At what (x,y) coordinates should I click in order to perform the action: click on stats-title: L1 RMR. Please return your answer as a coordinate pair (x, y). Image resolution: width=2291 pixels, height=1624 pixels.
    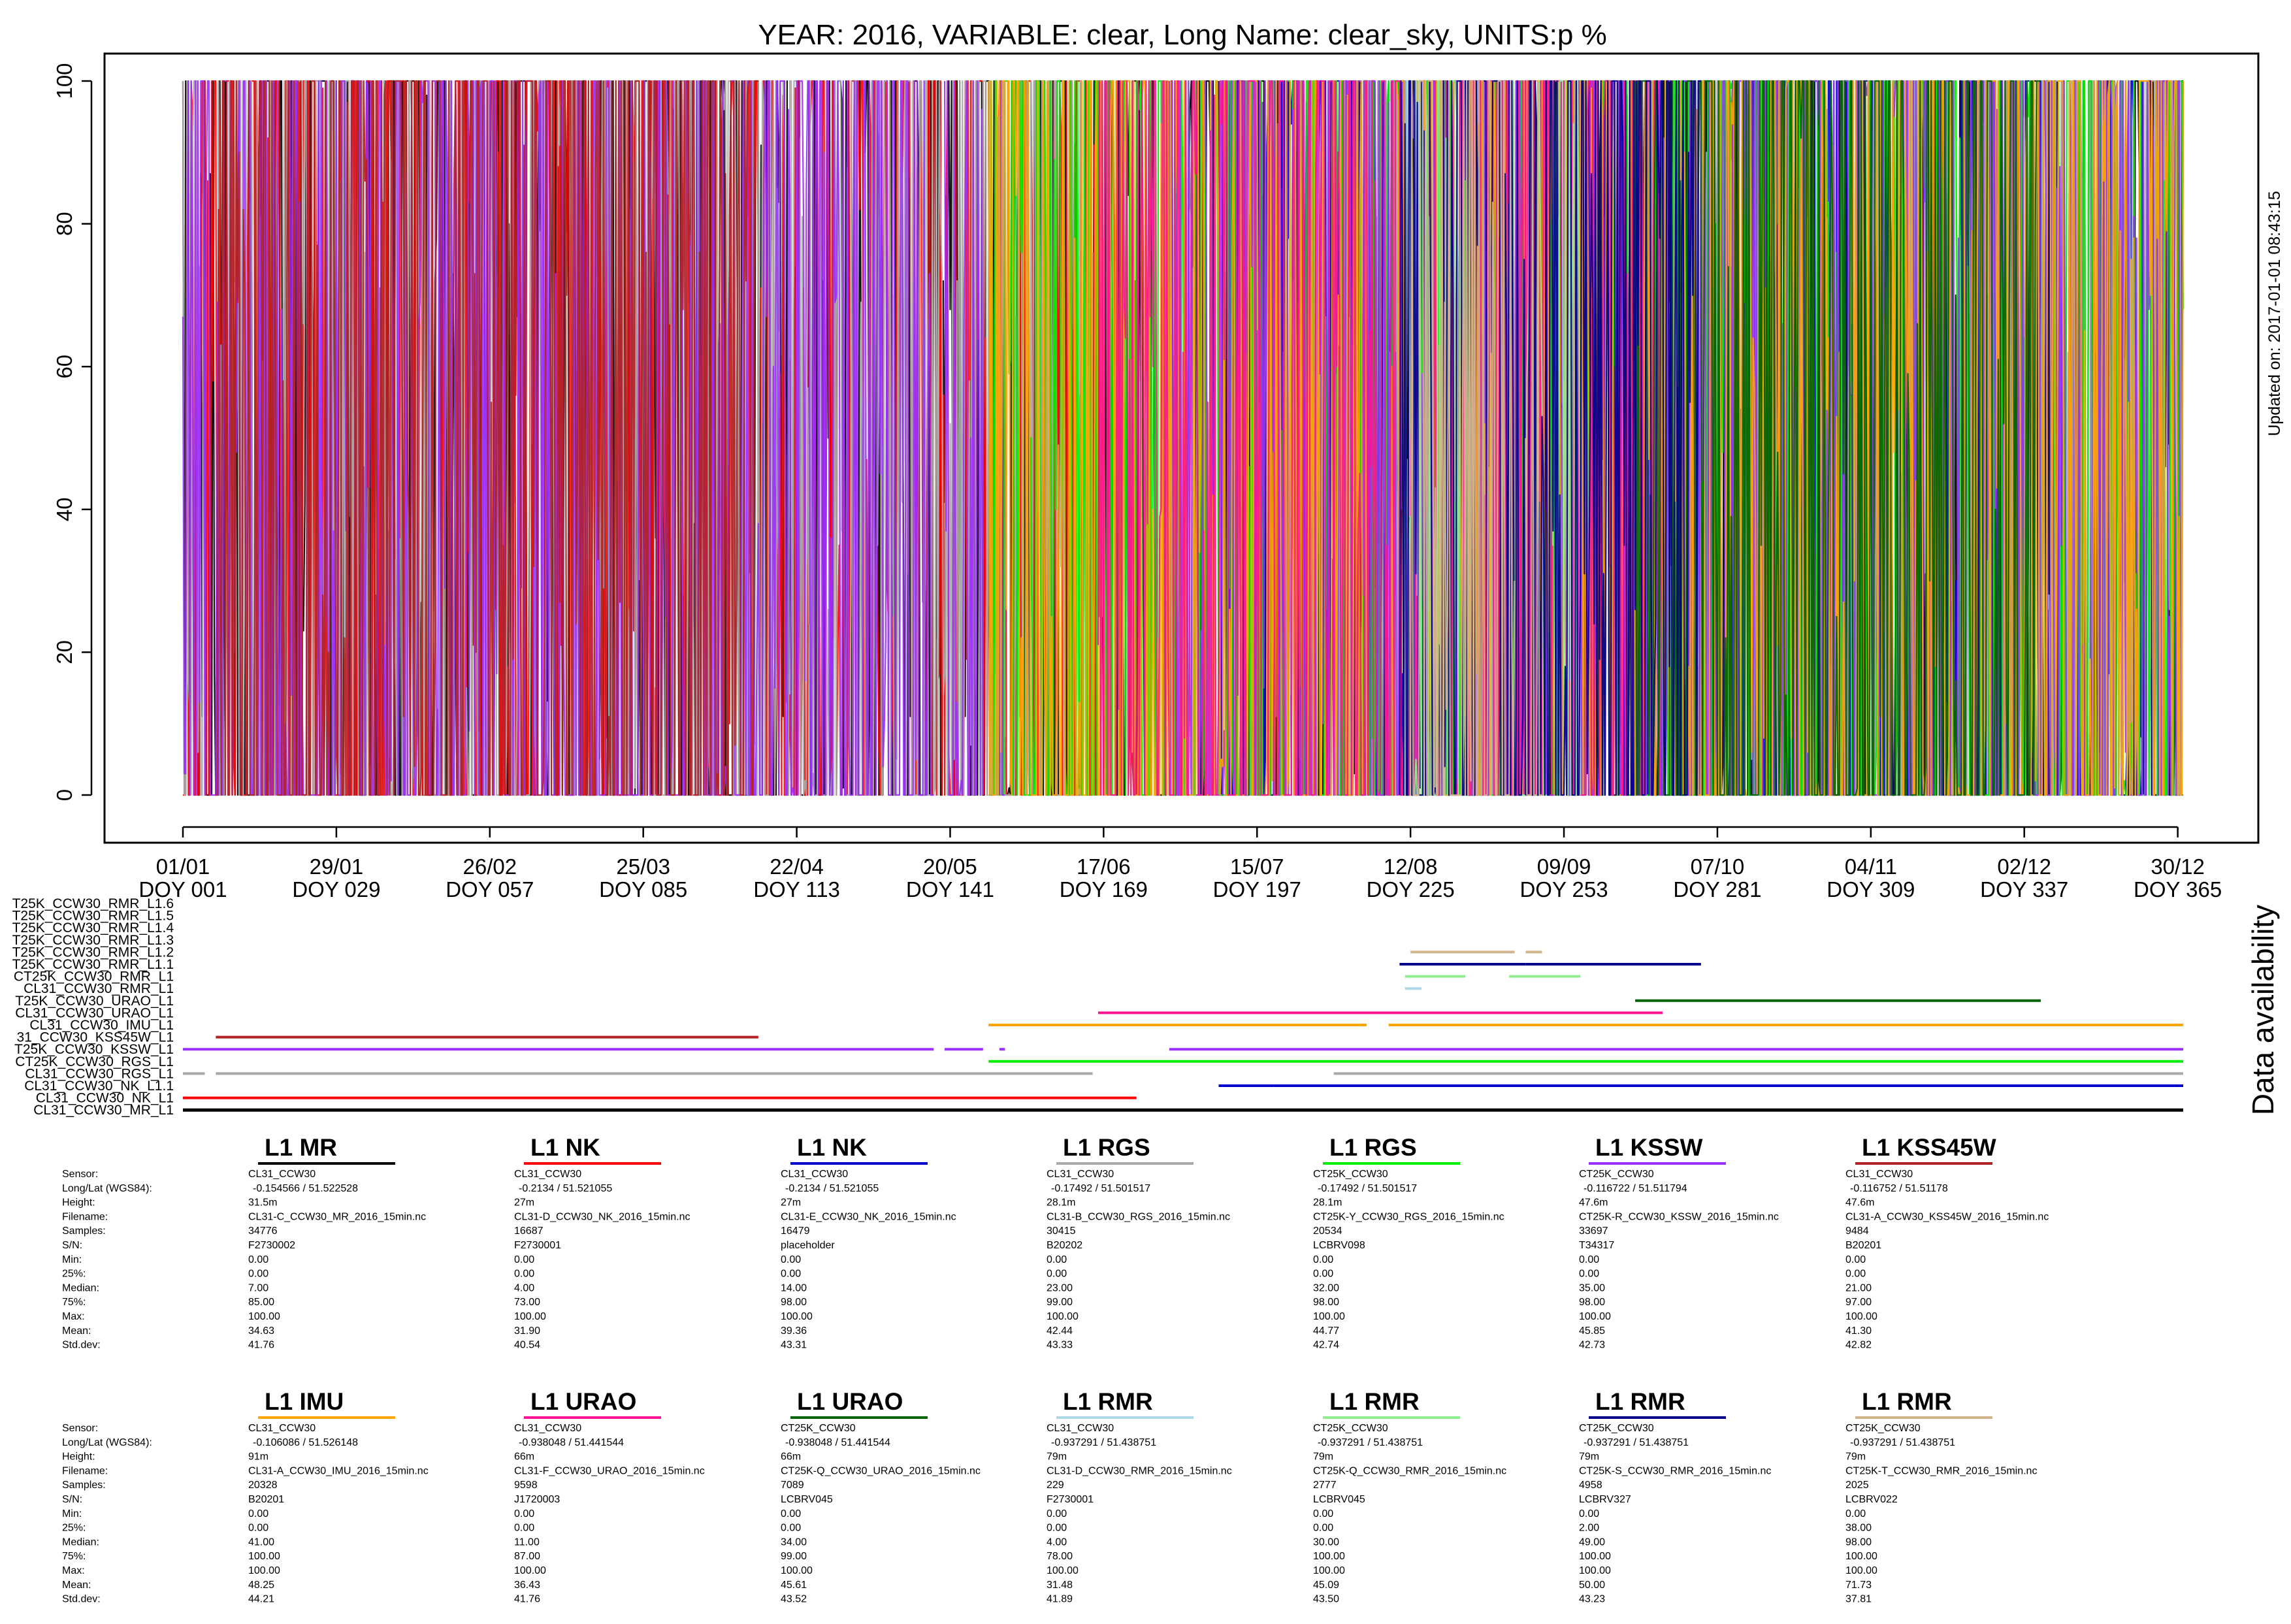
    Looking at the image, I should click on (1375, 1401).